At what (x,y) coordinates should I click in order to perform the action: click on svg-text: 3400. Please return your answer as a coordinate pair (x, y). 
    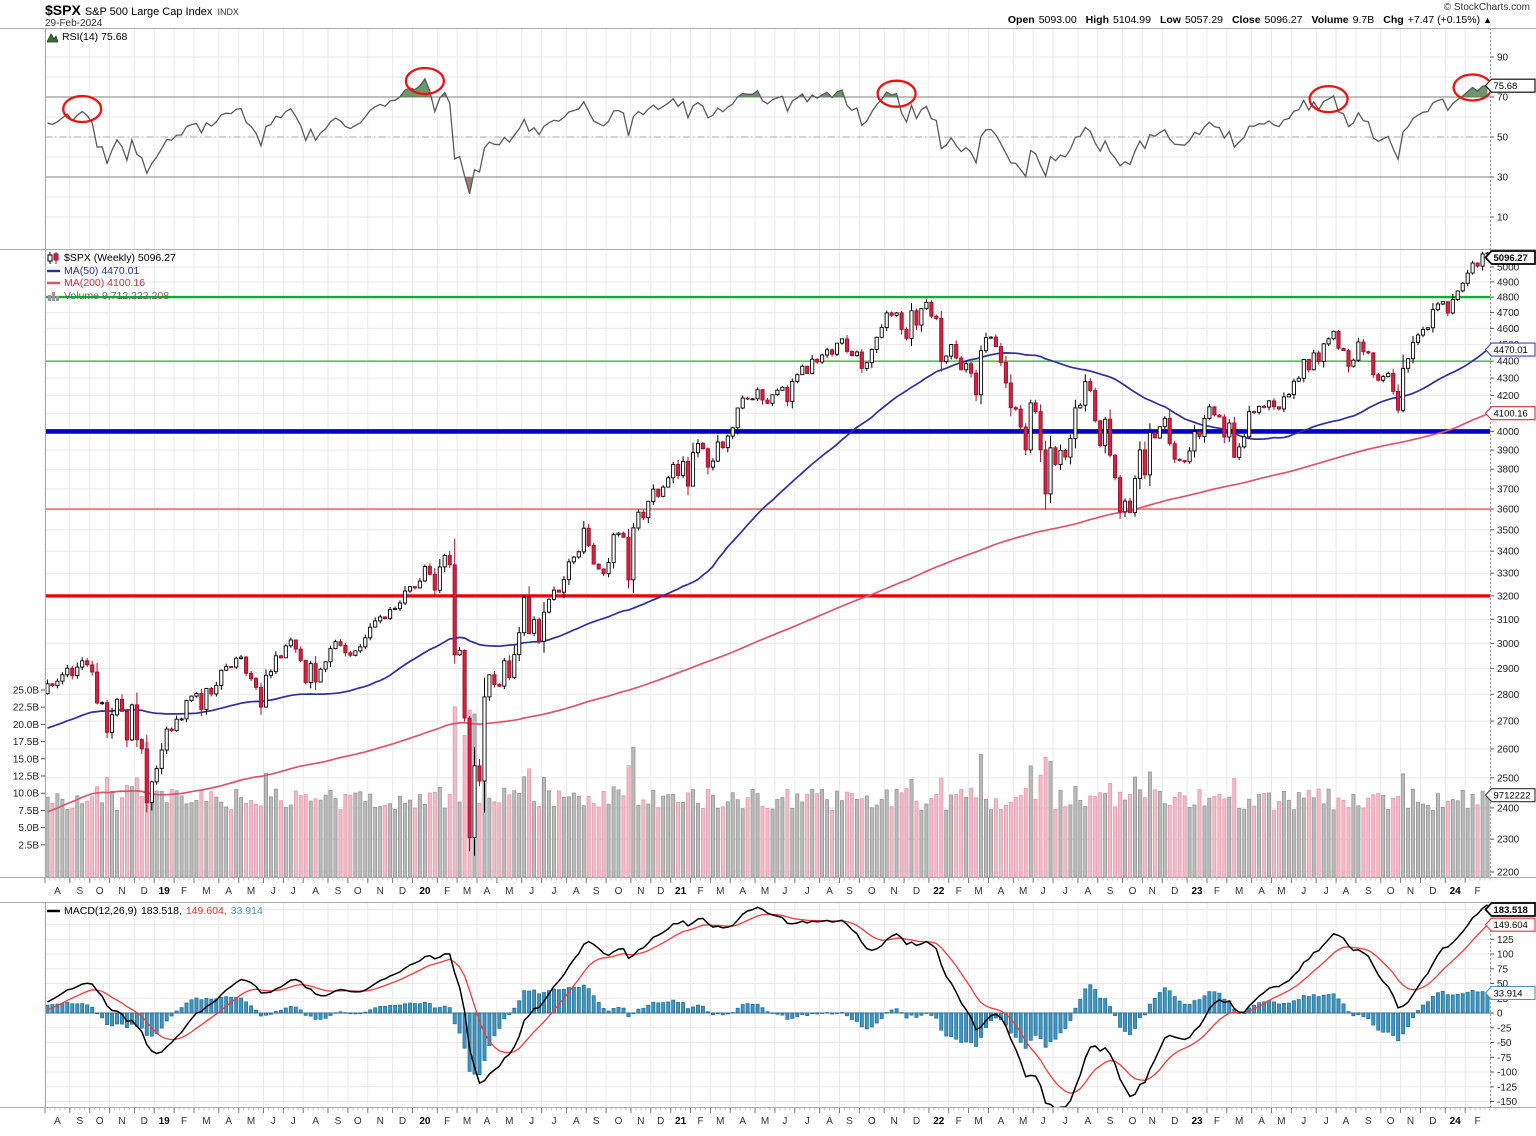
    Looking at the image, I should click on (1508, 552).